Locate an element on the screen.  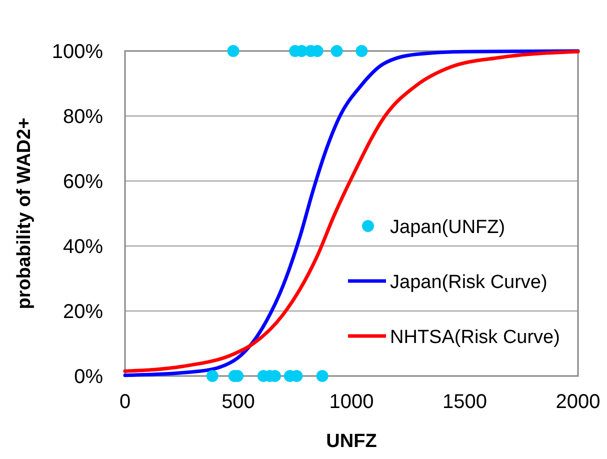
y-axis-title: probability of WAD2+ is located at coordinates (24, 214).